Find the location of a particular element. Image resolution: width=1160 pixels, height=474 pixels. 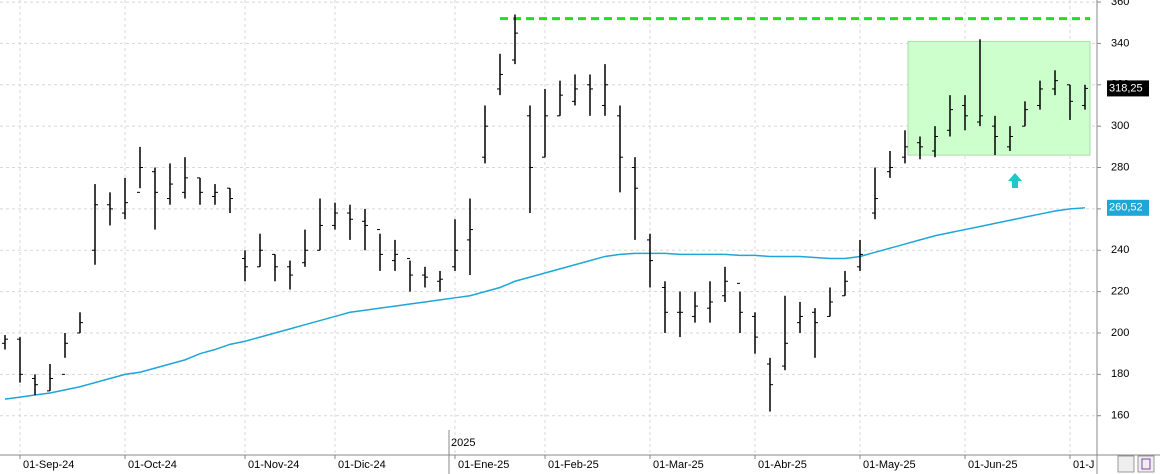

y-tick-label: 360 is located at coordinates (1120, 4).